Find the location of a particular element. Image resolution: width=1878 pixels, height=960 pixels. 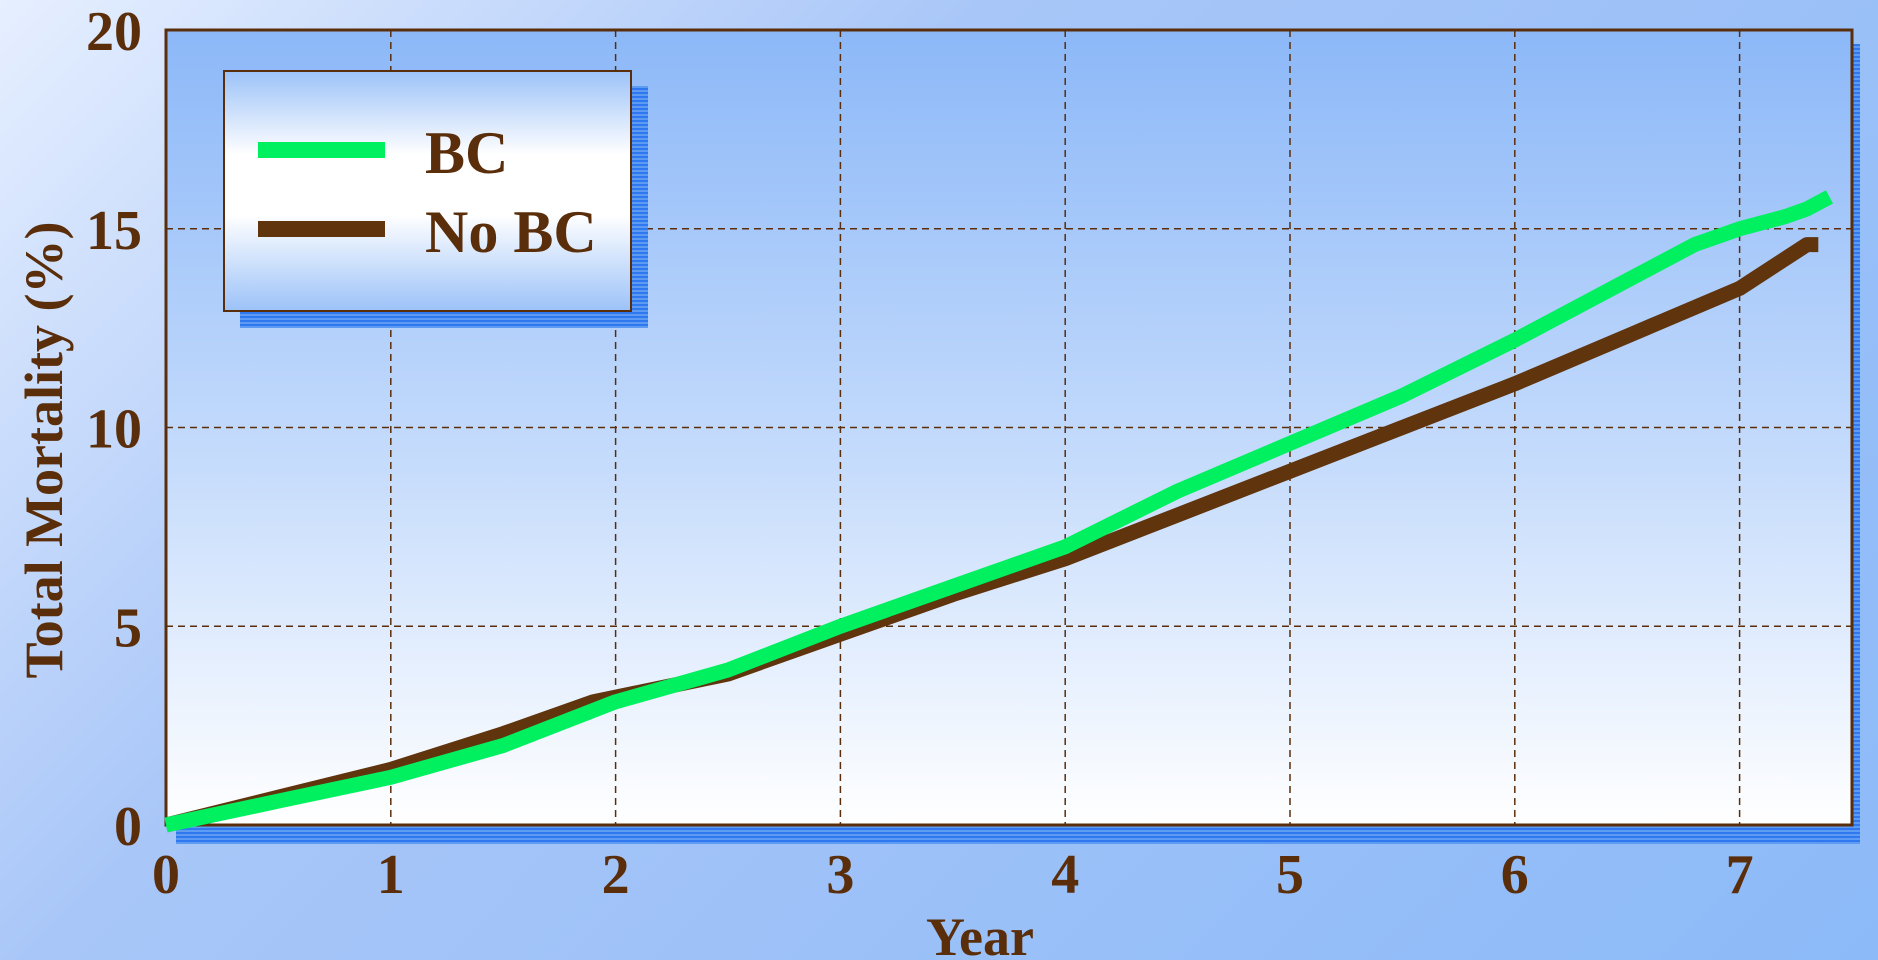

y-axis-title: Total Mortality (%) is located at coordinates (44, 450).